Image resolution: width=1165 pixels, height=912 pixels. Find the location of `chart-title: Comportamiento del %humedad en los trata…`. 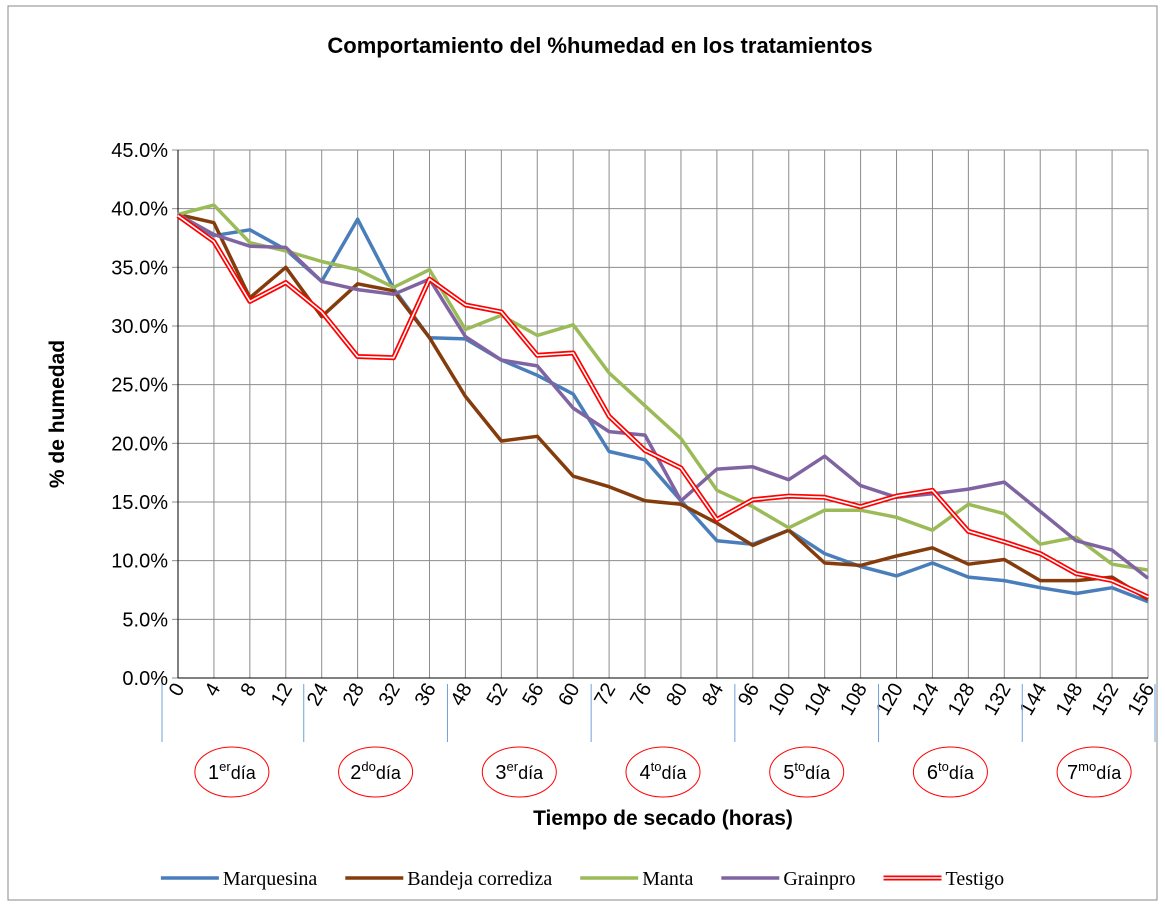

chart-title: Comportamiento del %humedad en los trata… is located at coordinates (599, 45).